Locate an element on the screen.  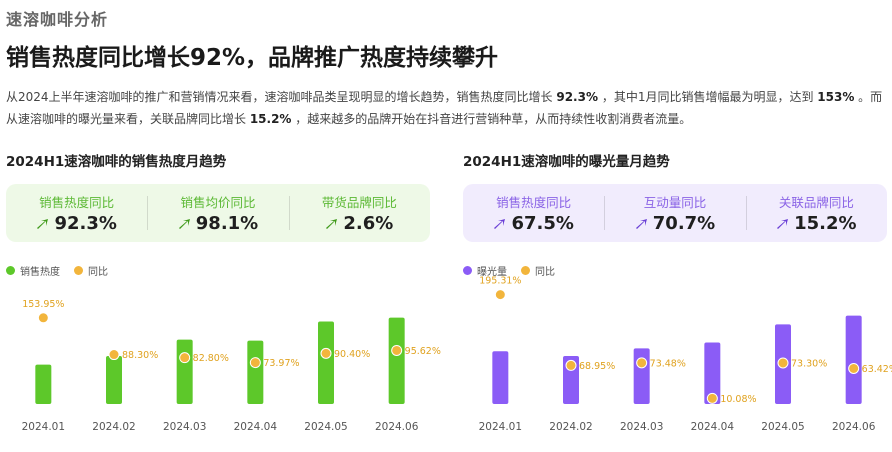
kpi-label: 关联品牌同比 is located at coordinates (816, 202).